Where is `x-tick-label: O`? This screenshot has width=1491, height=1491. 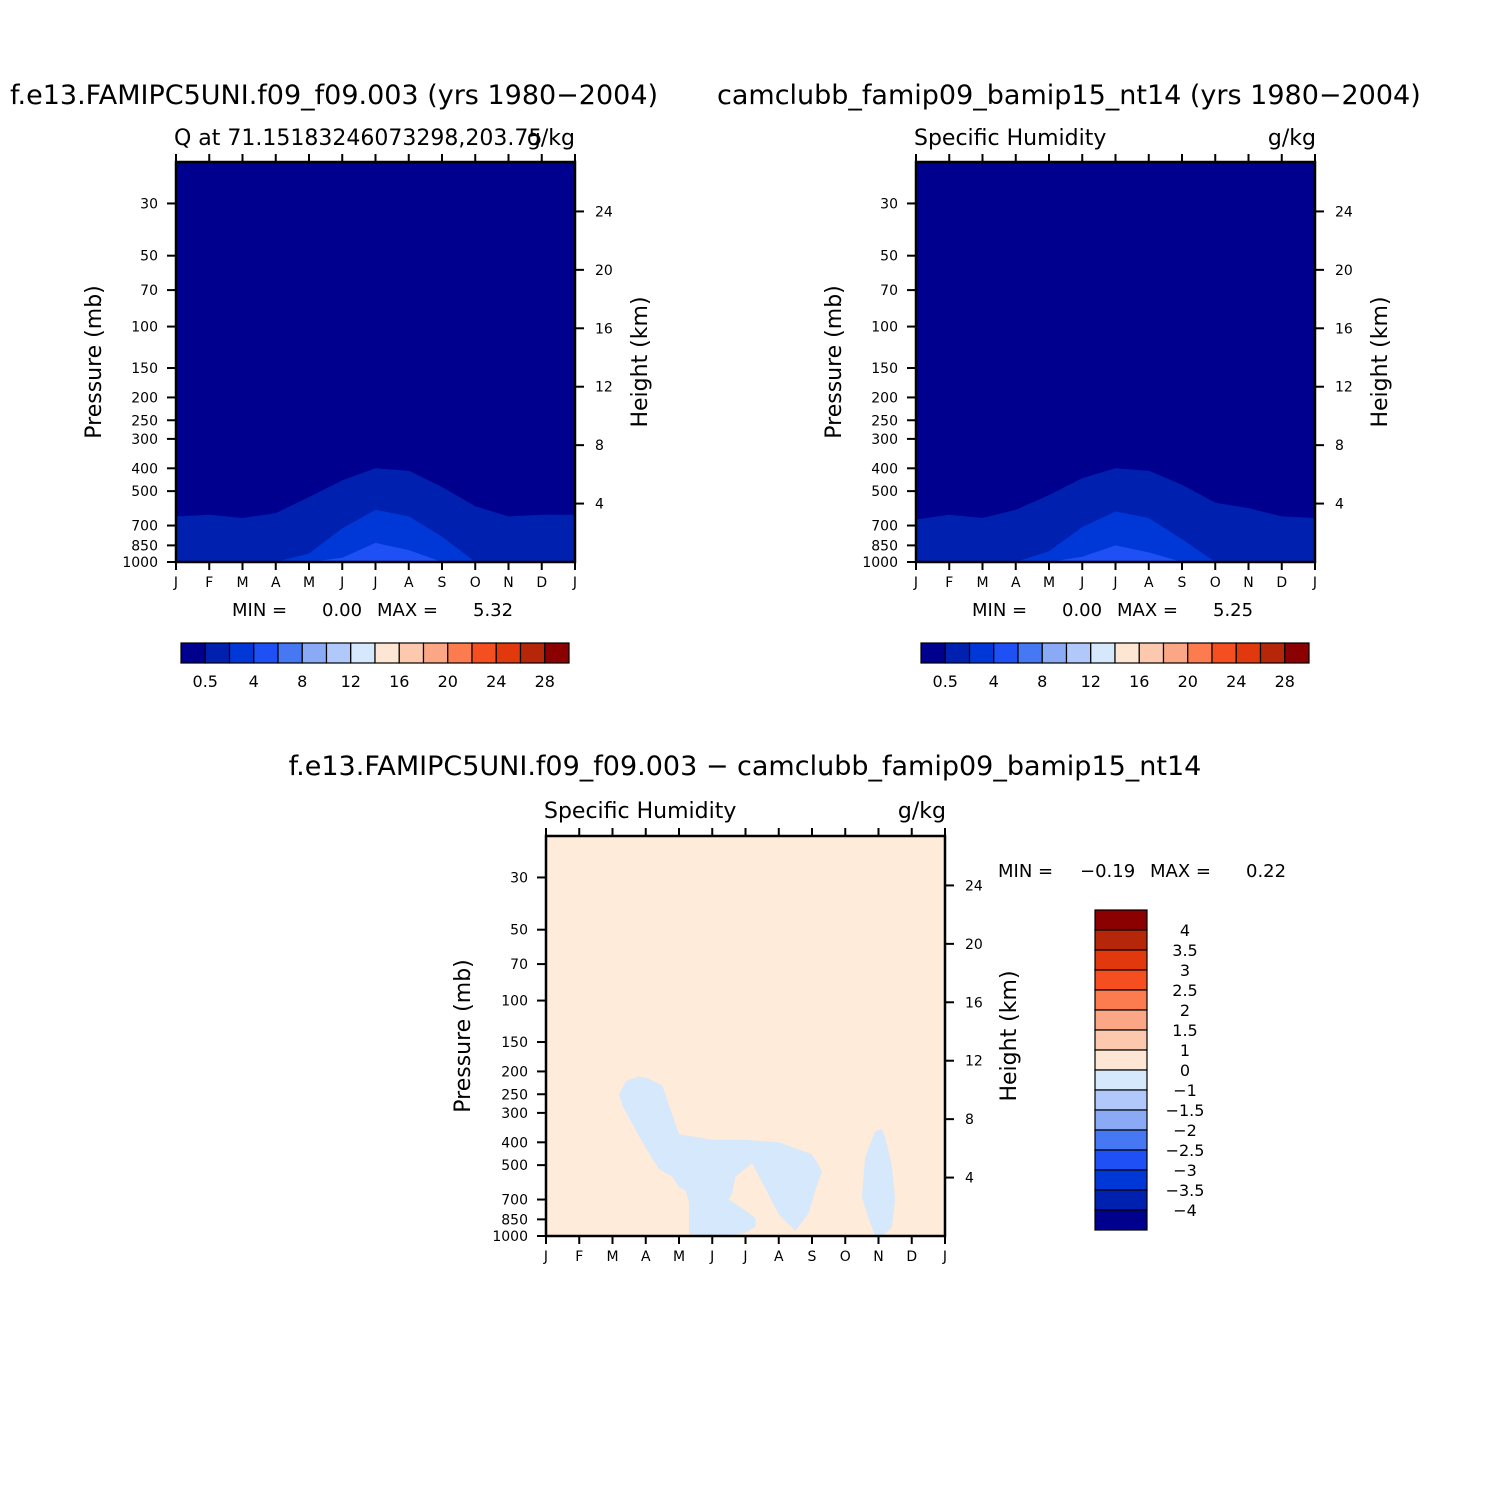
x-tick-label: O is located at coordinates (845, 1257).